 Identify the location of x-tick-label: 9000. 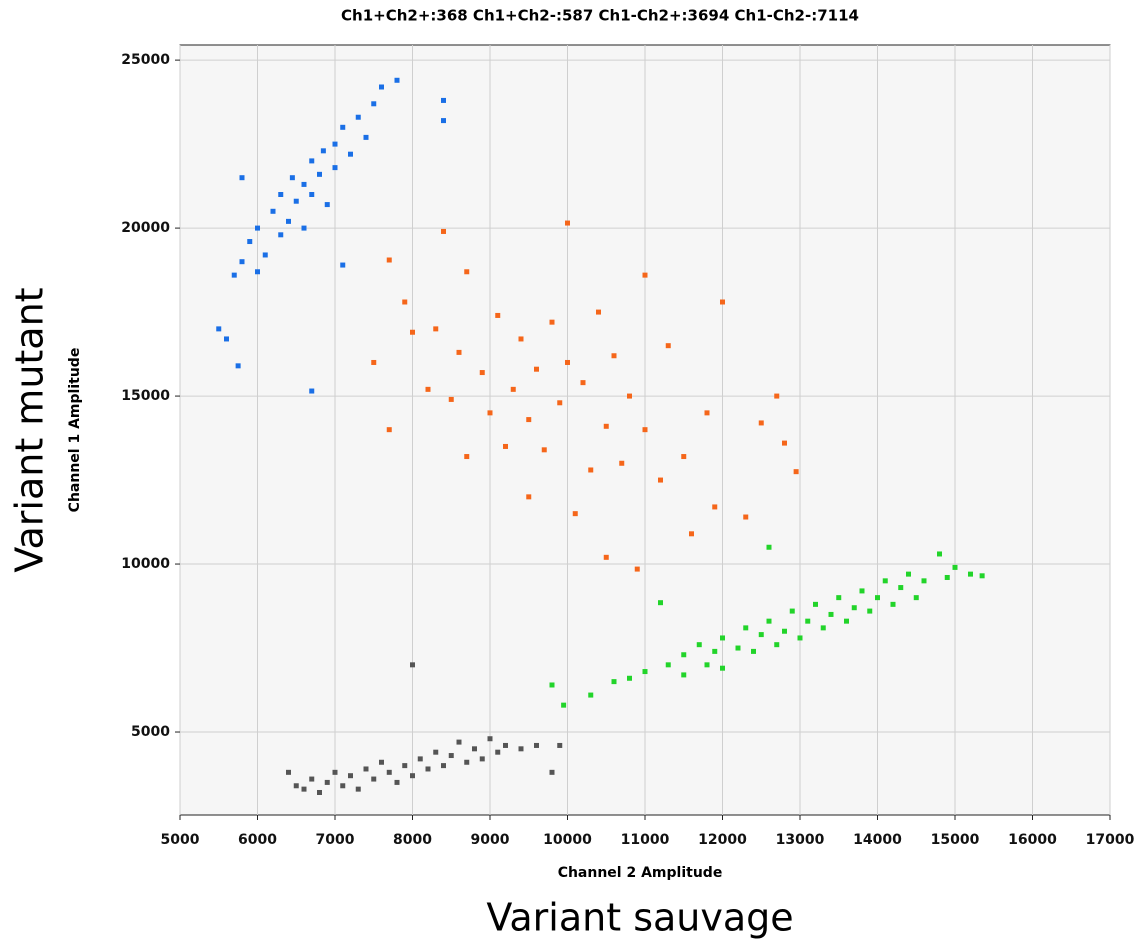
(490, 840).